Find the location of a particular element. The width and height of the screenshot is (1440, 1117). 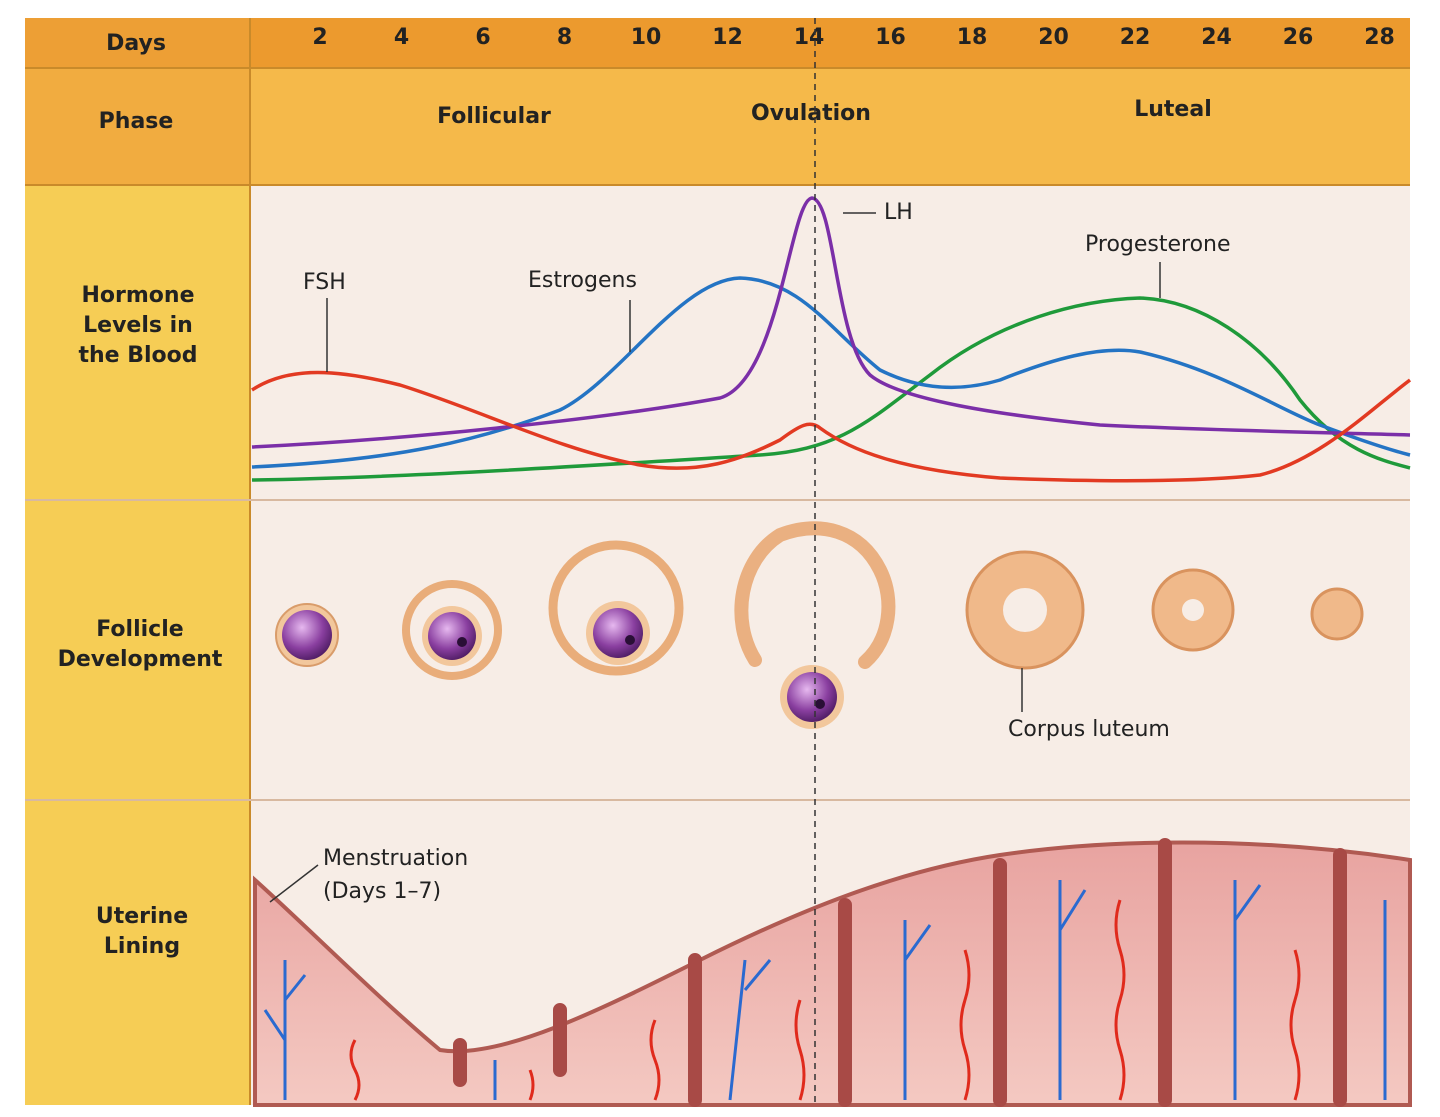

row-label: Levels in is located at coordinates (138, 325).